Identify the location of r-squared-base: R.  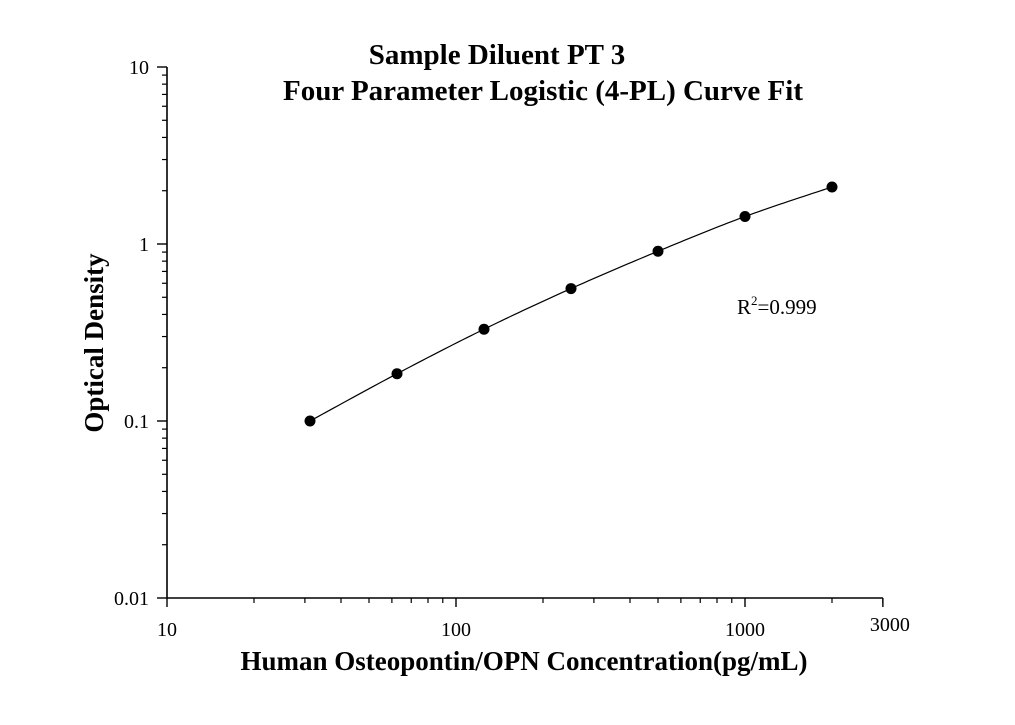
(744, 307).